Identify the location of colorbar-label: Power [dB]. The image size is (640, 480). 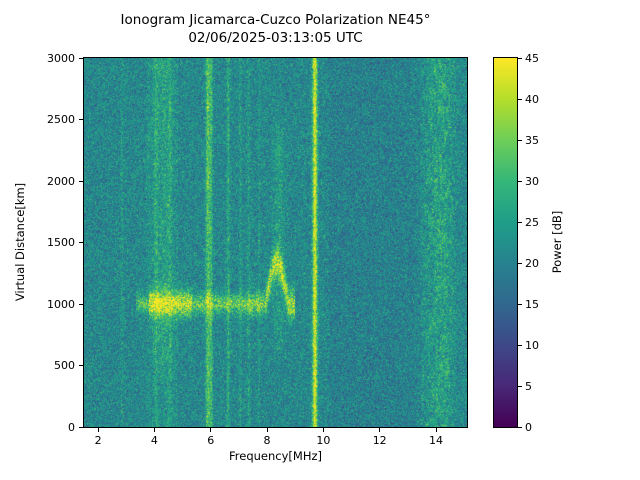
(557, 242).